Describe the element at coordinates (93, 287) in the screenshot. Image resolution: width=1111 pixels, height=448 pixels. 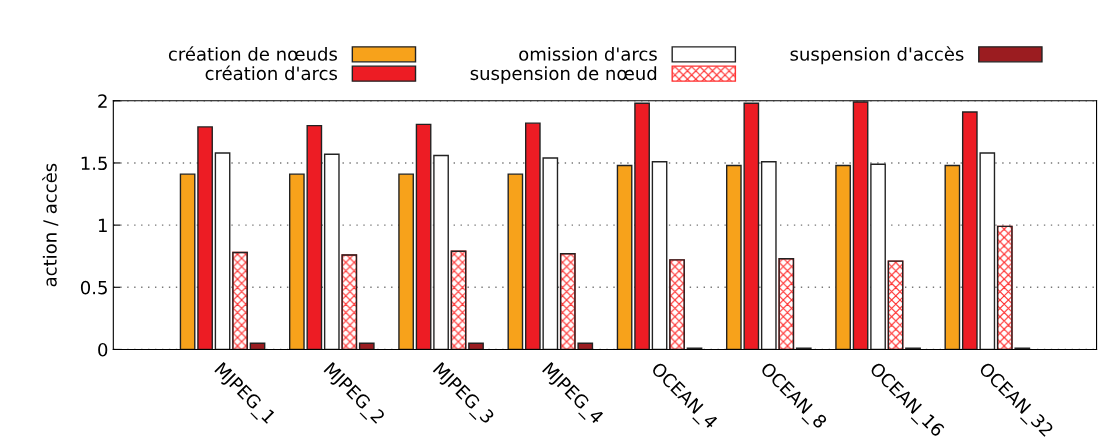
I see `y-tick-label: 0.5` at that location.